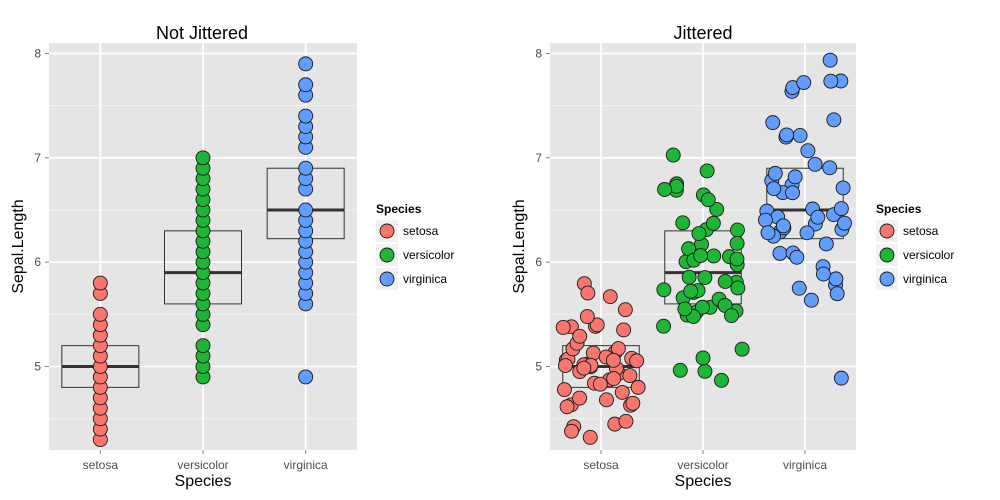 The height and width of the screenshot is (500, 1000). What do you see at coordinates (203, 267) in the screenshot?
I see `points-versicolor` at bounding box center [203, 267].